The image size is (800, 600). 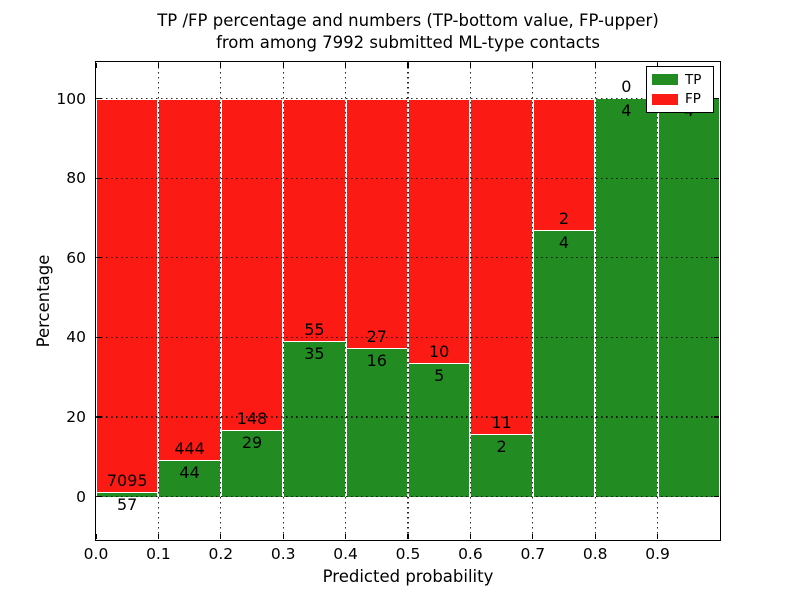 I want to click on tp-count-label: 29, so click(x=252, y=443).